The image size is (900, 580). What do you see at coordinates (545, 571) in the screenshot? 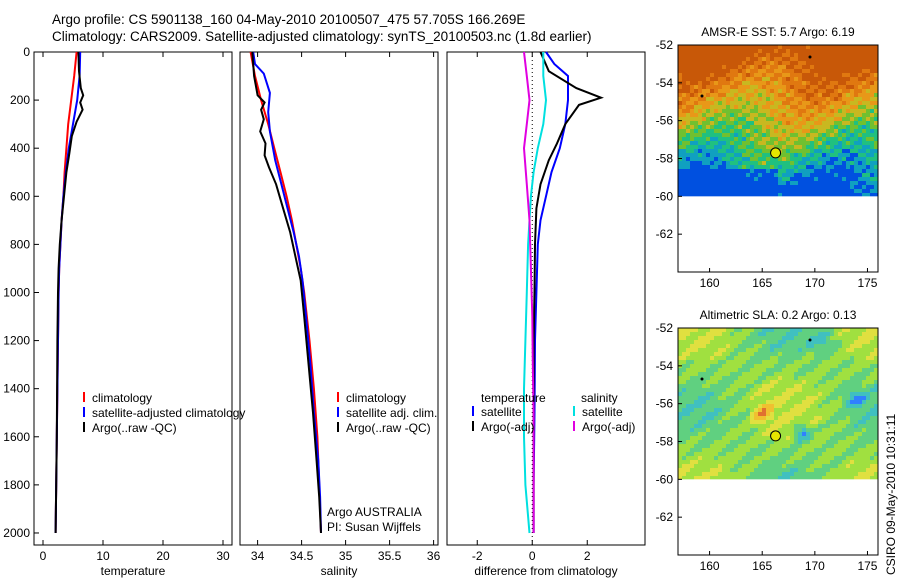
I see `difference-xlabel: difference from climatology` at bounding box center [545, 571].